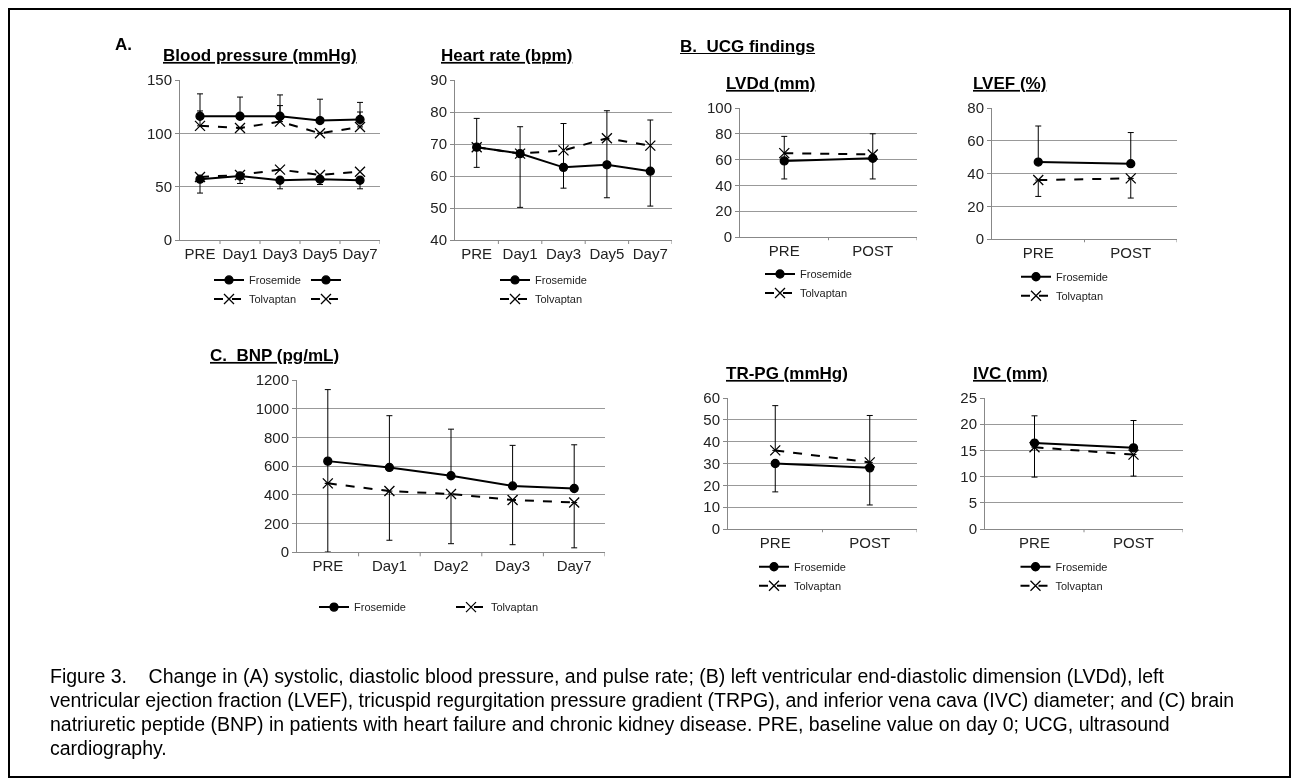  I want to click on caption: Figure 3. Change in (A) systolic, diastolic blood pressure, and pulse rate; (B) left ventricular end-diastolic dimension (LVDd), left ventricular ejection fraction (LVEF), tricuspid regurgitation pressure gradient (TRPG), and inferior vena cava (IVC) diameter; and (C) brain natriuretic peptide (BNP) in patients with heart failure and chronic kidney disease. PRE, baseline value on day 0; UCG, ultrasound cardiography., so click(643, 712).